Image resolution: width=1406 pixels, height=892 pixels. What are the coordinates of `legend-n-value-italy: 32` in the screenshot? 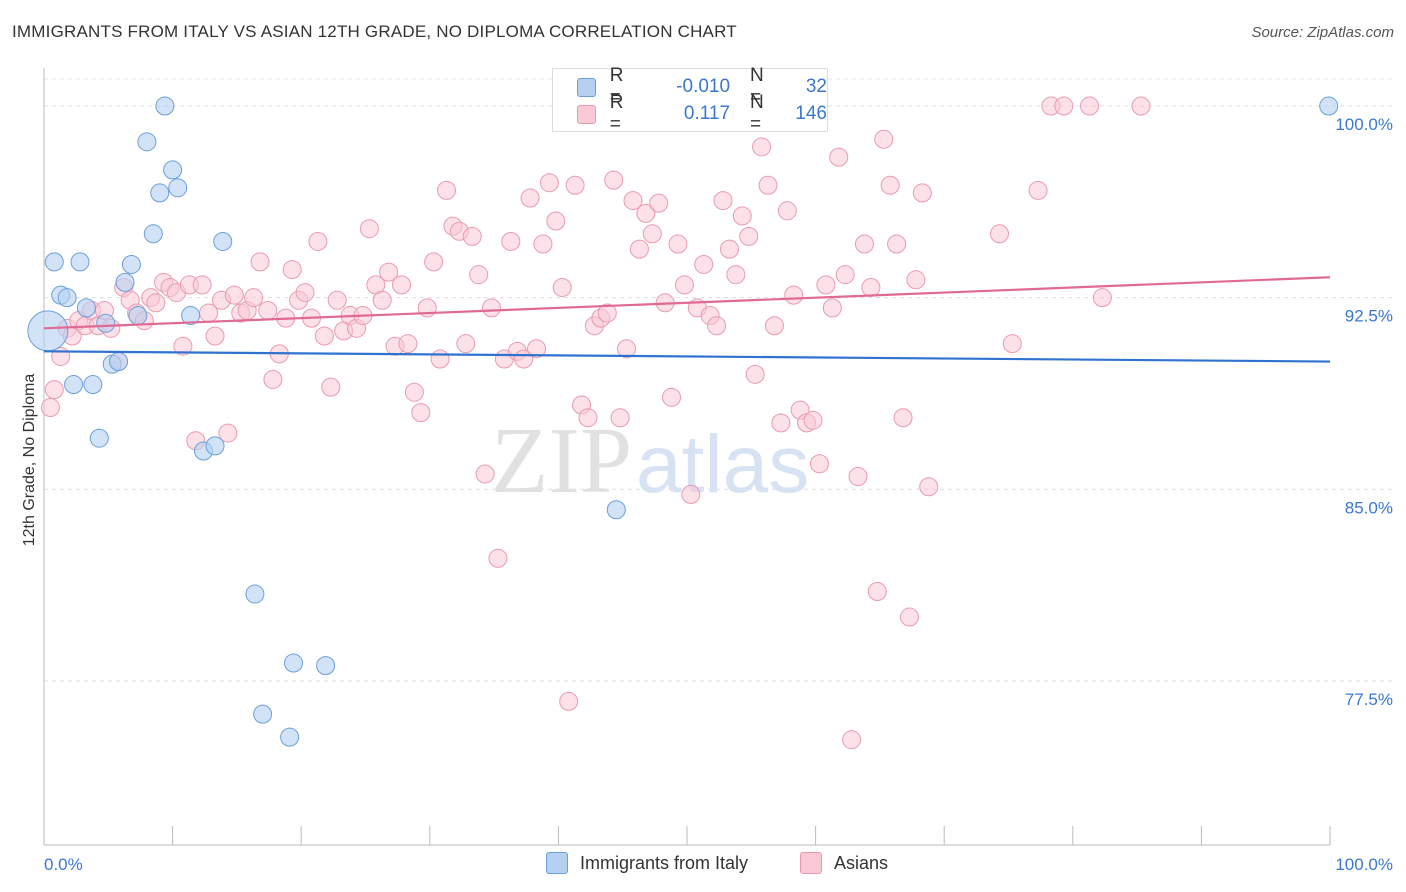 It's located at (816, 86).